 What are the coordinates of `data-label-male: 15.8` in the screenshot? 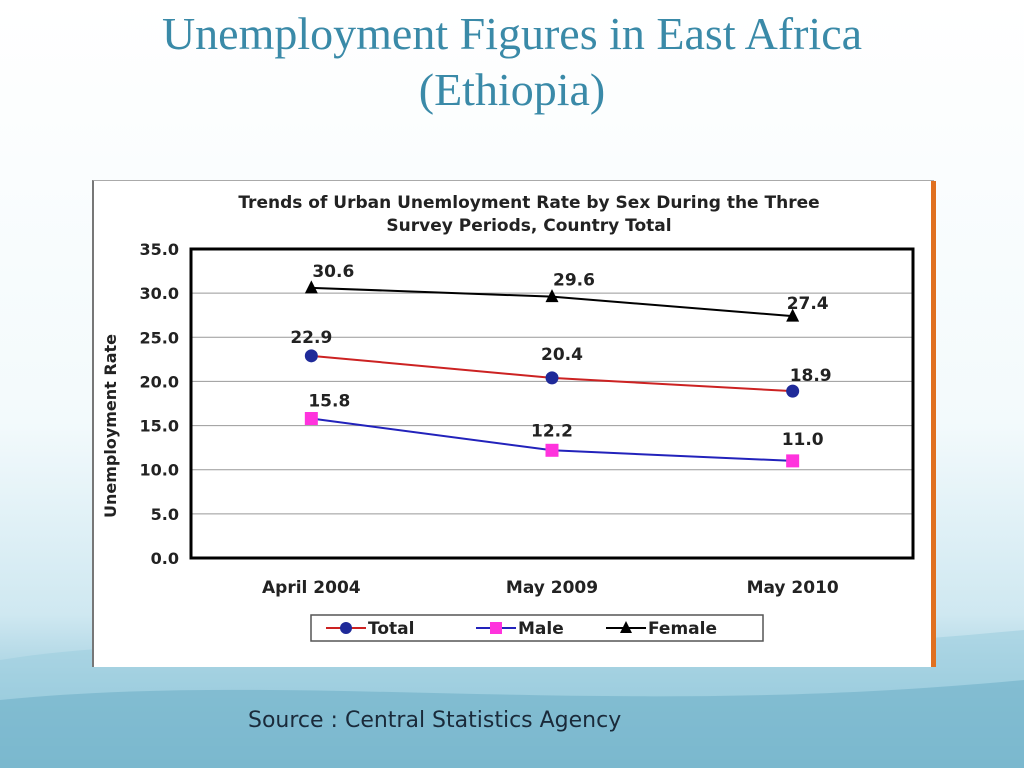 It's located at (329, 402).